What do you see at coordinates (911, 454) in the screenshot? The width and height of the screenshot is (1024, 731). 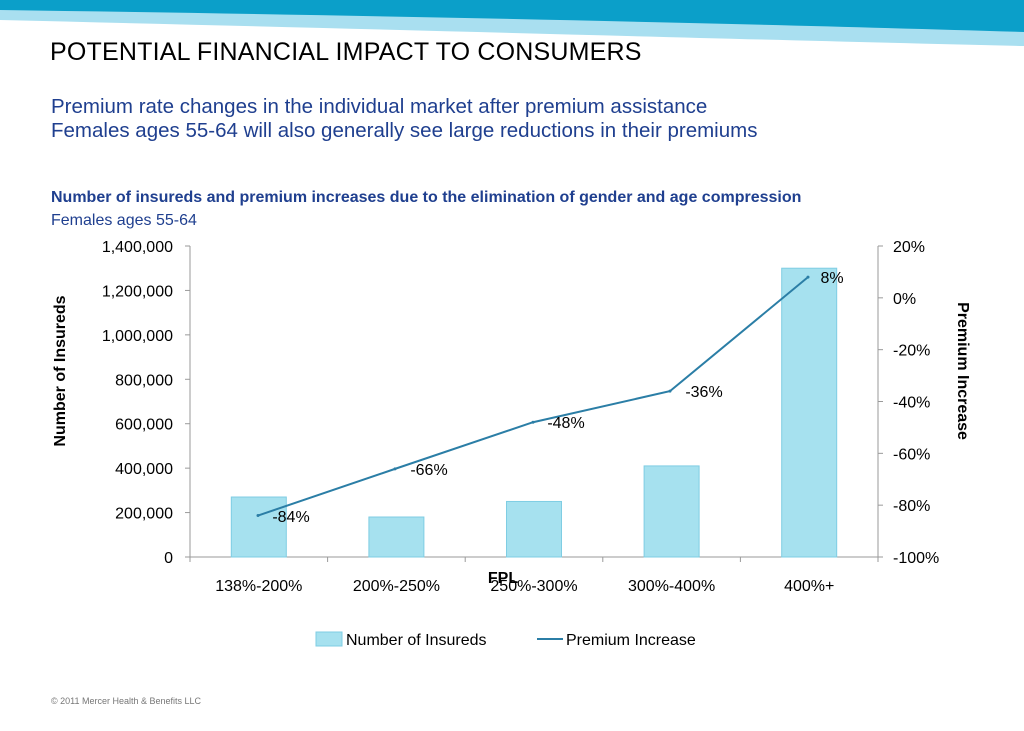 I see `y2-tick-label: -60%` at bounding box center [911, 454].